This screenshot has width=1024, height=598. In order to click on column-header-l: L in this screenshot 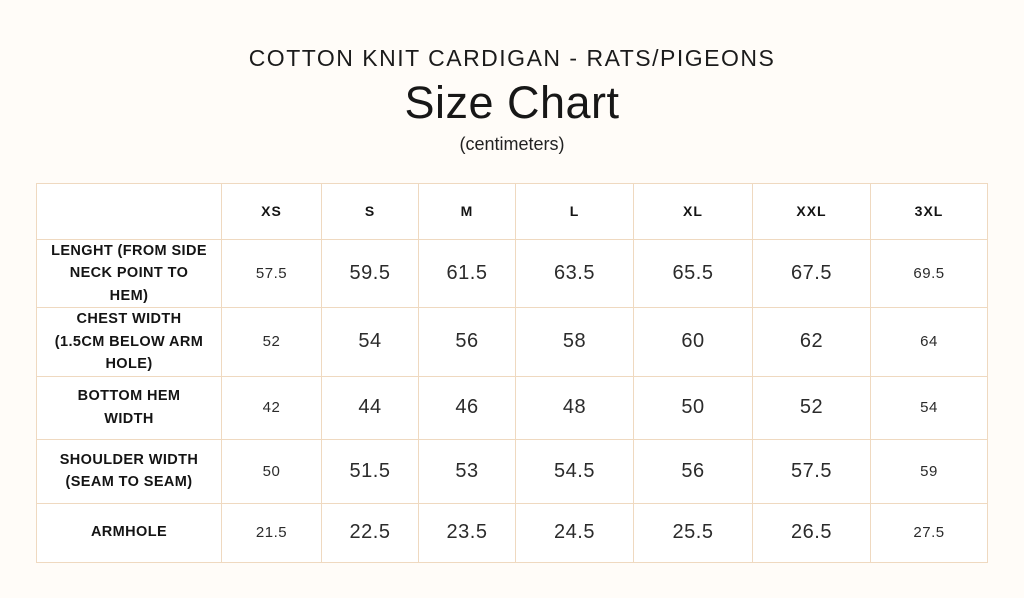, I will do `click(574, 211)`.